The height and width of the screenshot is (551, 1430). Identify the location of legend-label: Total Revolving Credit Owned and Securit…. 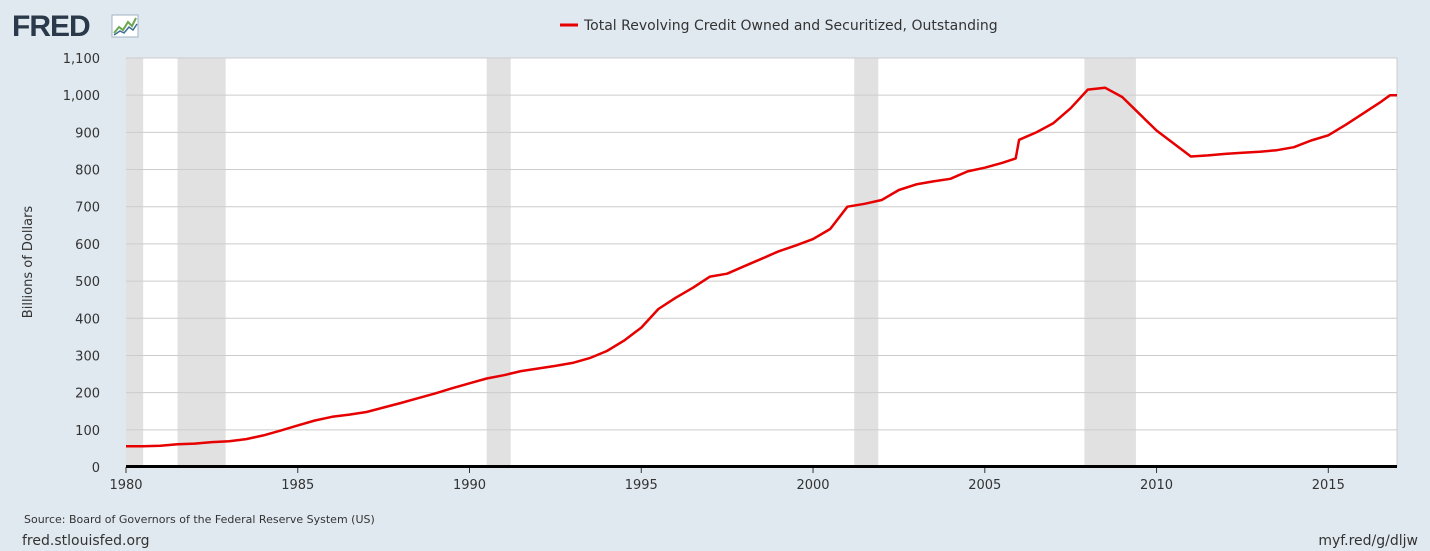
(790, 26).